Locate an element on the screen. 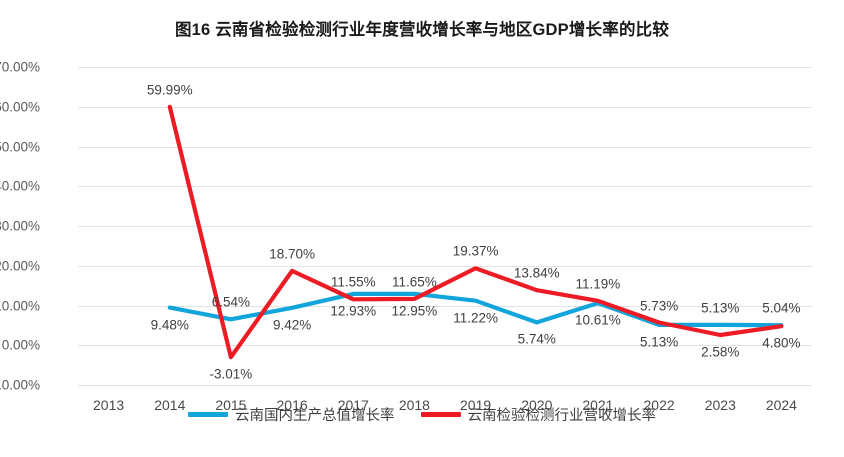 Image resolution: width=844 pixels, height=457 pixels. data-point-label: 9.42% is located at coordinates (292, 325).